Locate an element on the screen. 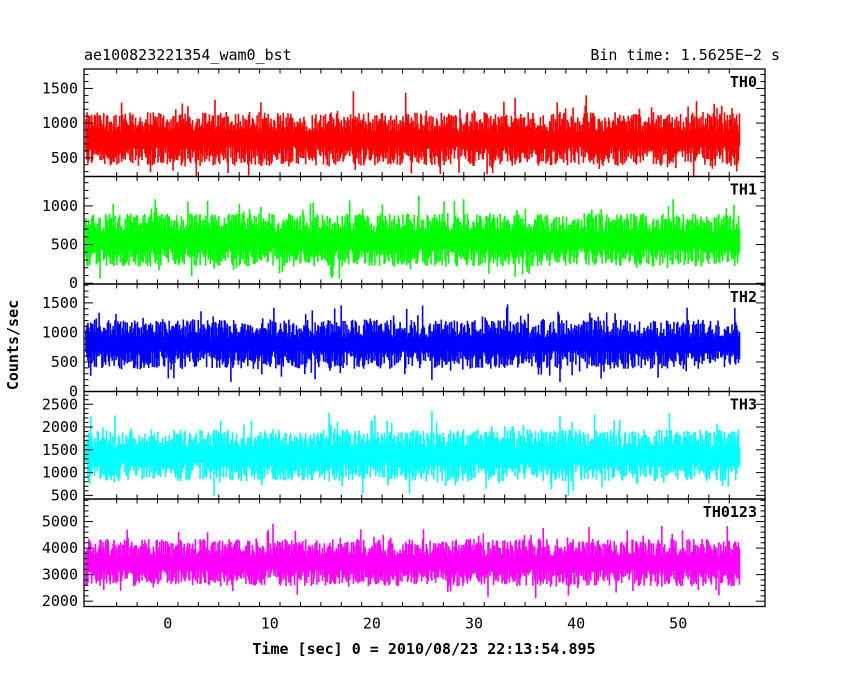  y-tick-label: 3000 is located at coordinates (60, 575).